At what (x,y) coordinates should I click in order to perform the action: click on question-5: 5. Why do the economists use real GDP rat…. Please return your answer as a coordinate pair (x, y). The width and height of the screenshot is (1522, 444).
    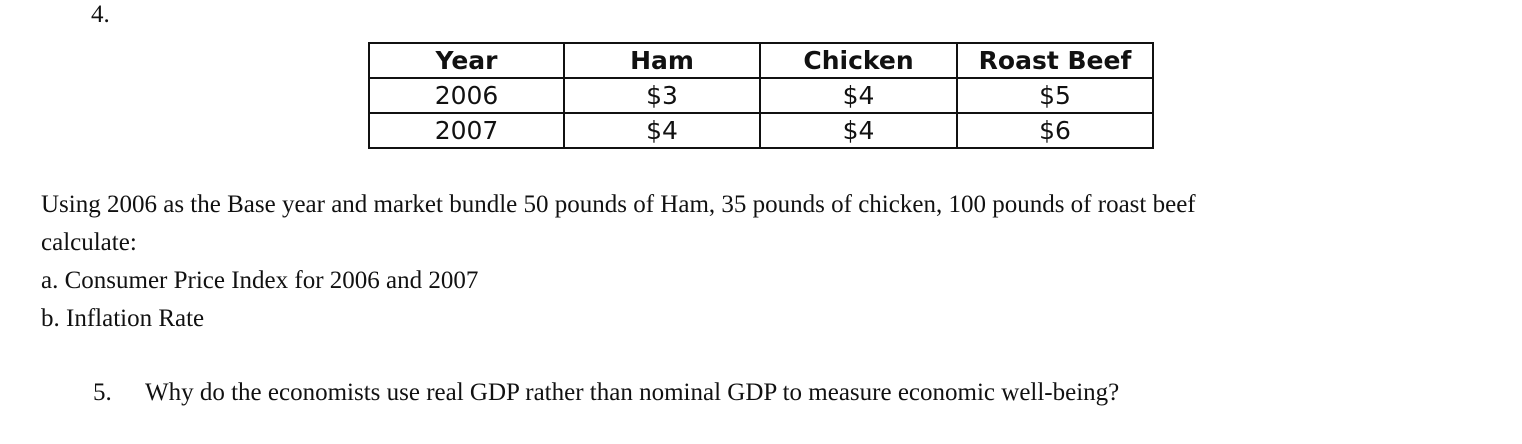
    Looking at the image, I should click on (606, 393).